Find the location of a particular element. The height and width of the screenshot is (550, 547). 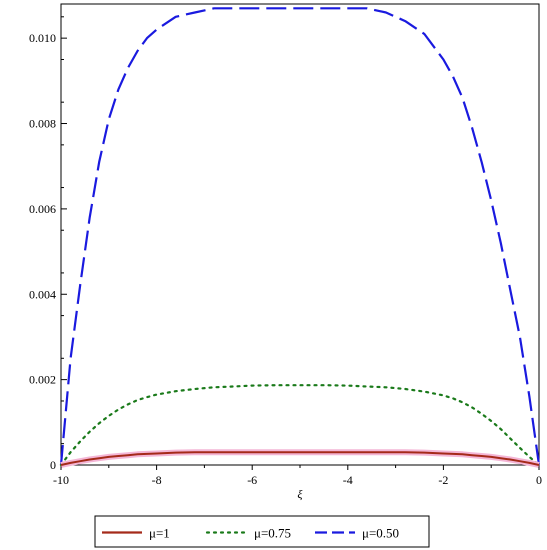

x-tick-label: 0 is located at coordinates (539, 480).